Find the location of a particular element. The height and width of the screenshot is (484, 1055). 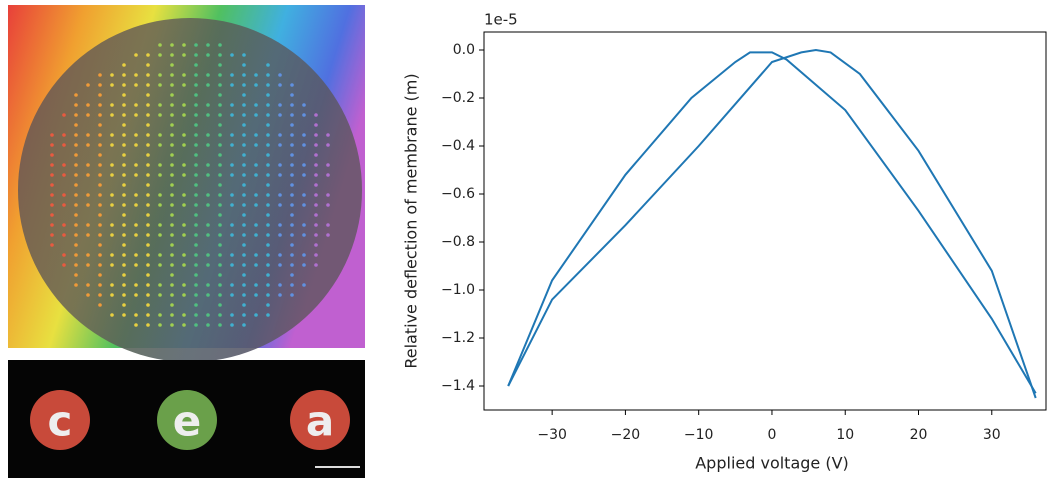

y-tick-label: −0.8 is located at coordinates (458, 242).